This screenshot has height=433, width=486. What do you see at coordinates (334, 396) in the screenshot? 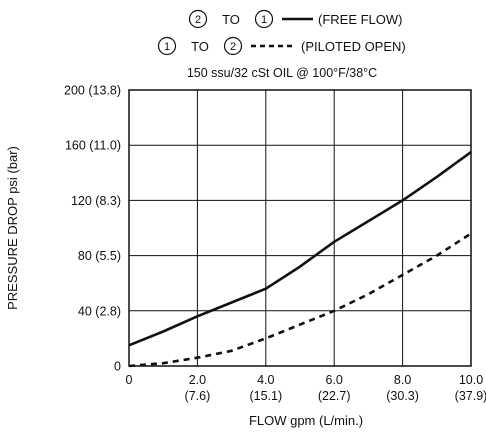
I see `x-tick-sublabel-3: (22.7)` at bounding box center [334, 396].